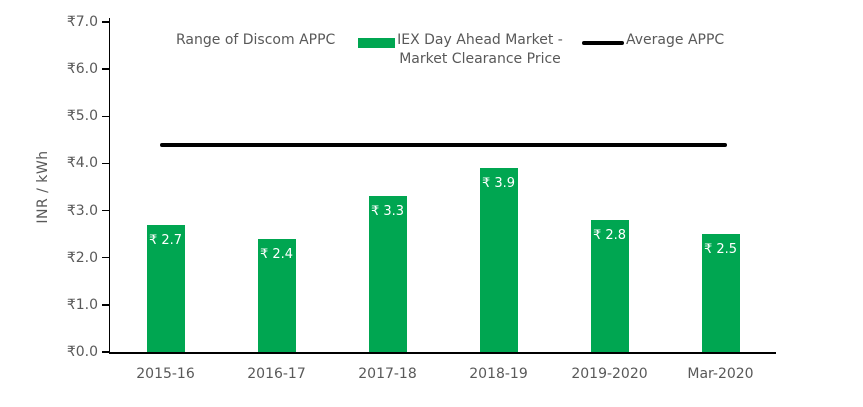 This screenshot has width=863, height=407. What do you see at coordinates (480, 59) in the screenshot?
I see `legend-iex-line2: Market Clearance Price` at bounding box center [480, 59].